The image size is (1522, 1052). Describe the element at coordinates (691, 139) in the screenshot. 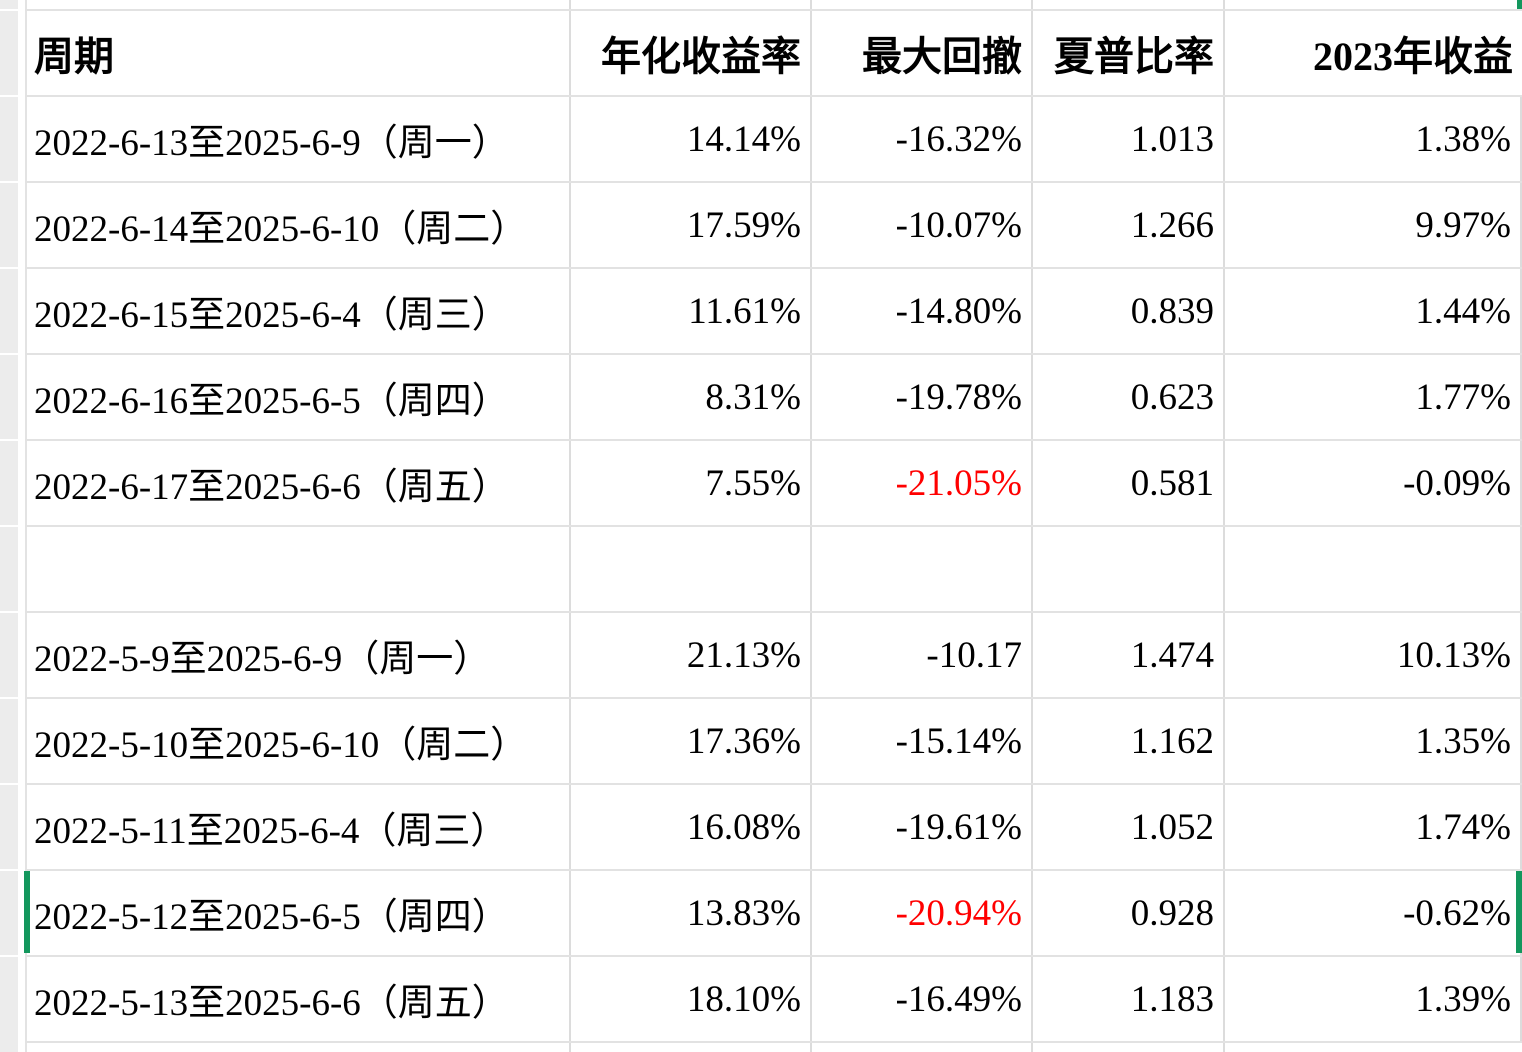

I see `cell-annualized-return: 14.14%` at that location.